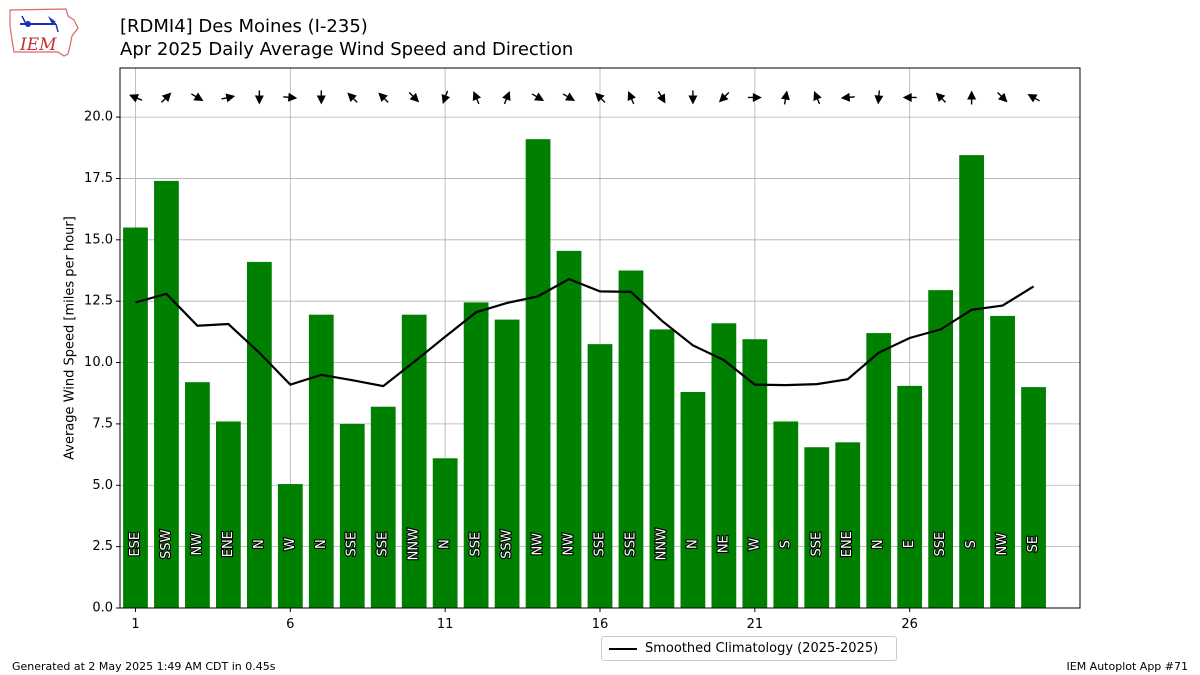  I want to click on x-tick-label: 26, so click(909, 624).